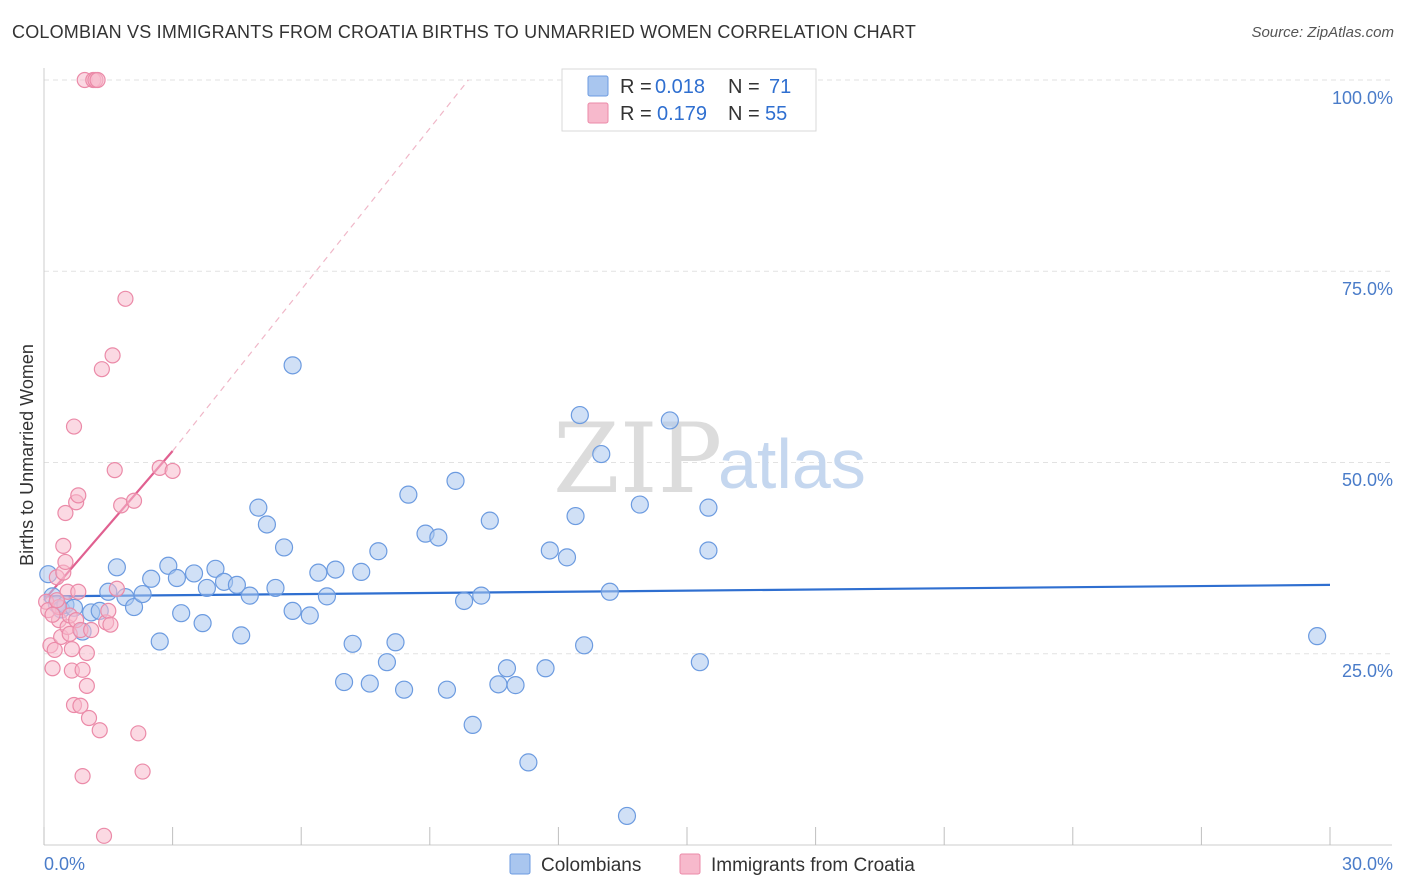  I want to click on x-tick-labels: 0.0% 30.0%, so click(718, 864).